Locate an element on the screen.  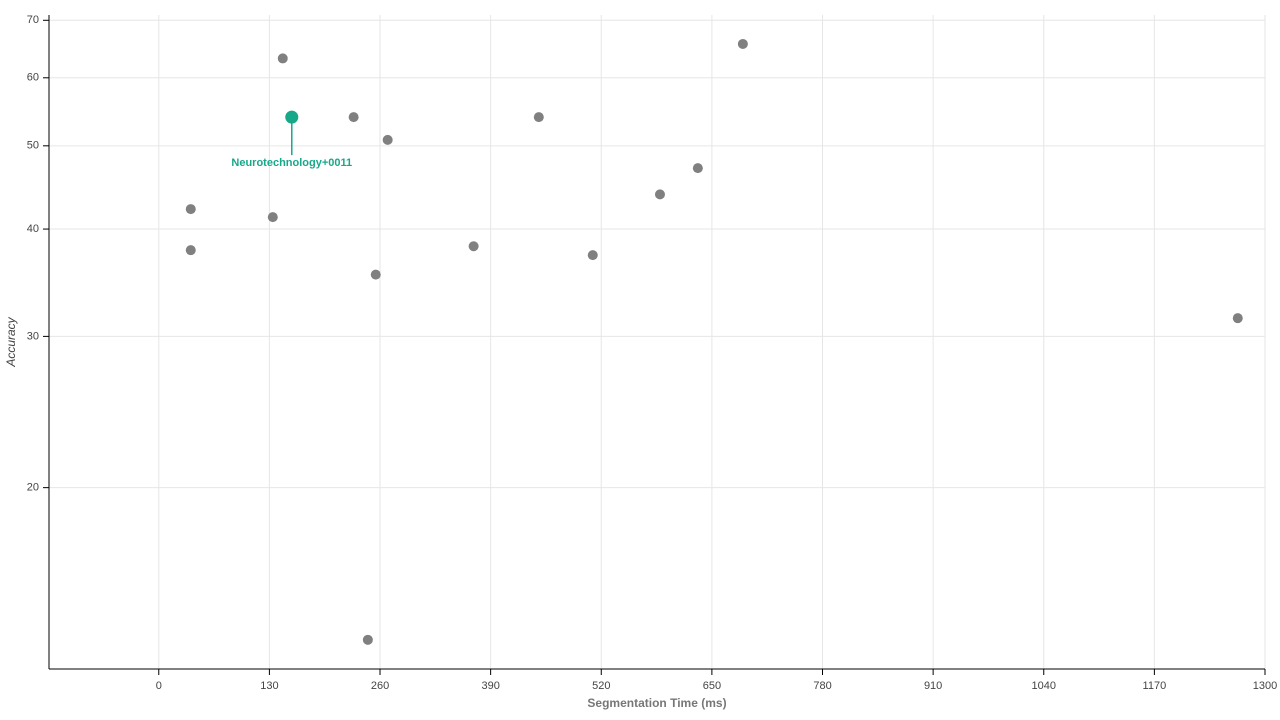
x-axis-label: Segmentation Time (ms) is located at coordinates (656, 703).